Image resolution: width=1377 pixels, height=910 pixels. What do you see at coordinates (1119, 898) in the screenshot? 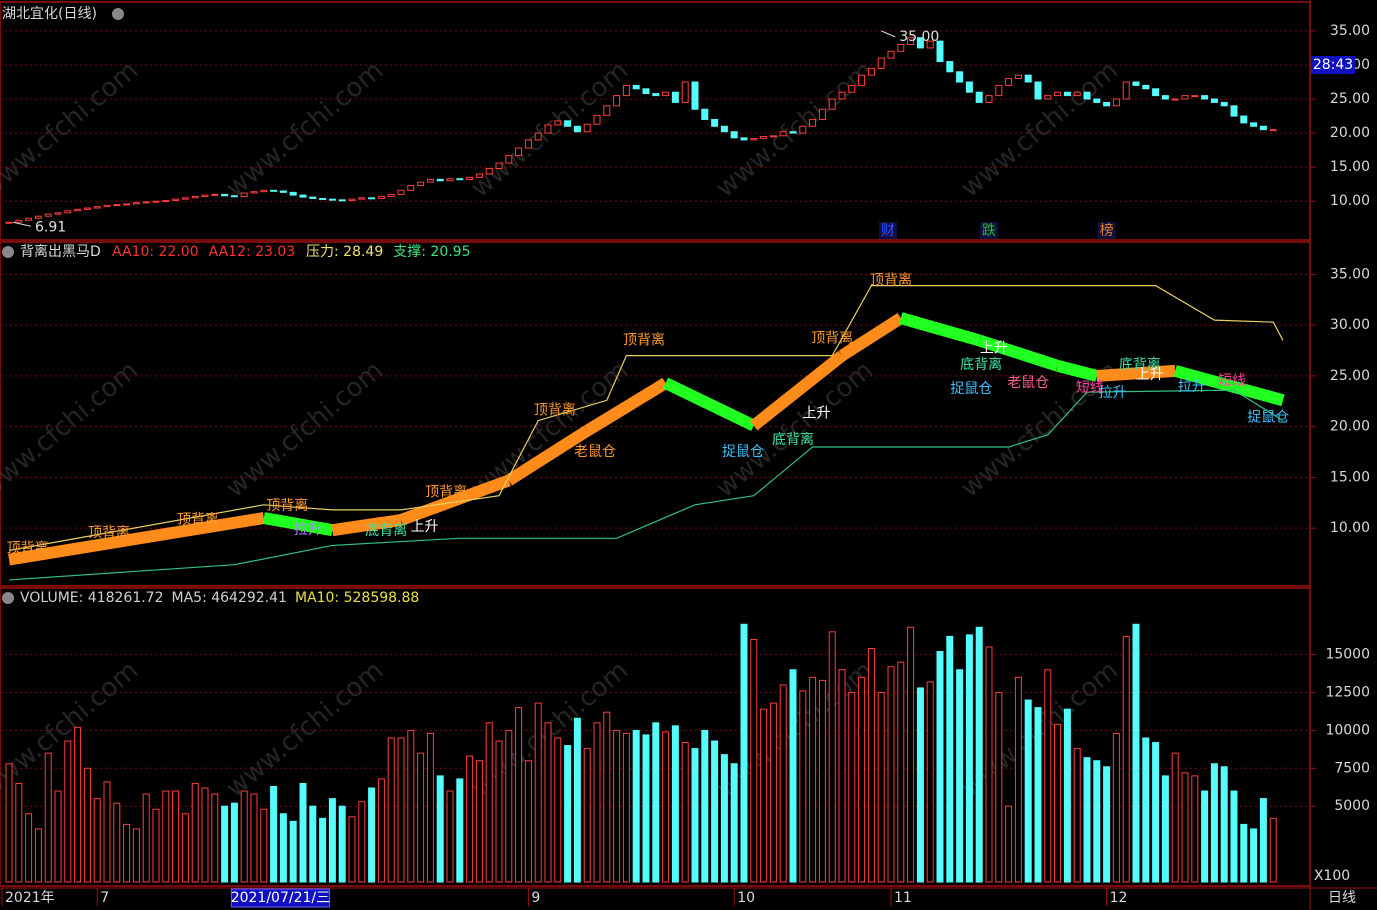
I see `x-tick-label: 12` at bounding box center [1119, 898].